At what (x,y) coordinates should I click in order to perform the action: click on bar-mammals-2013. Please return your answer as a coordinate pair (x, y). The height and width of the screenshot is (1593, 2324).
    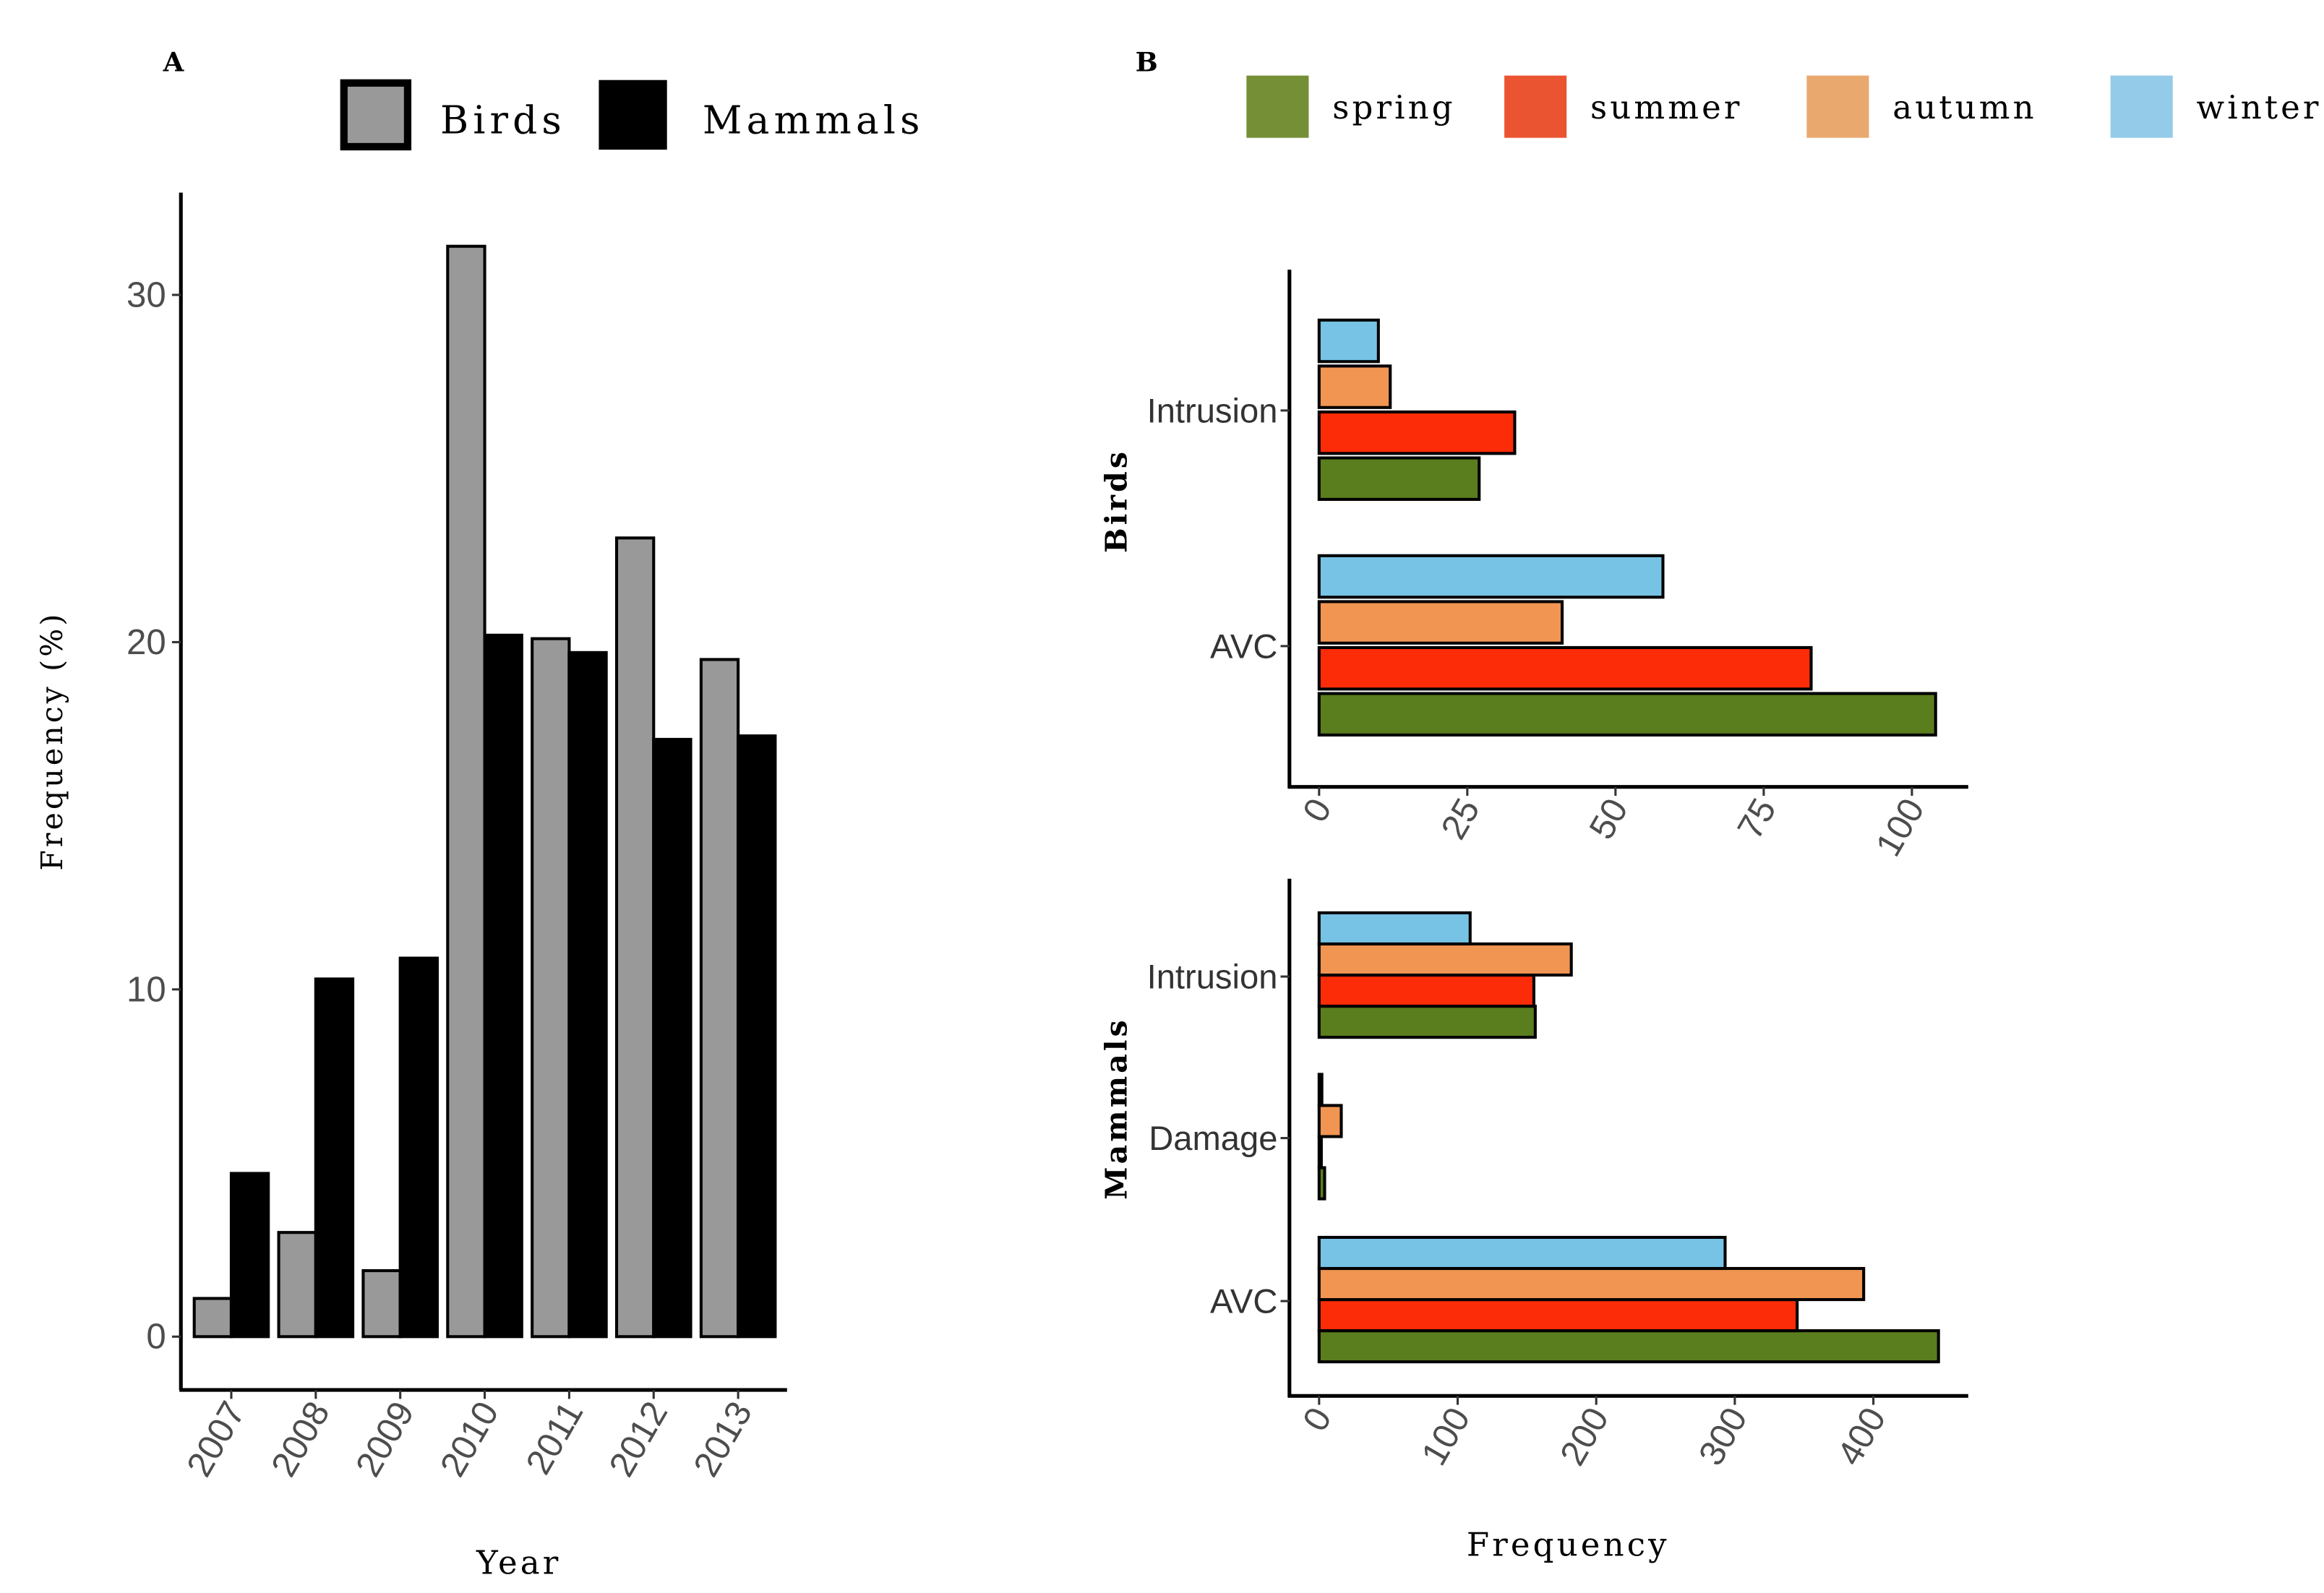
    Looking at the image, I should click on (757, 1036).